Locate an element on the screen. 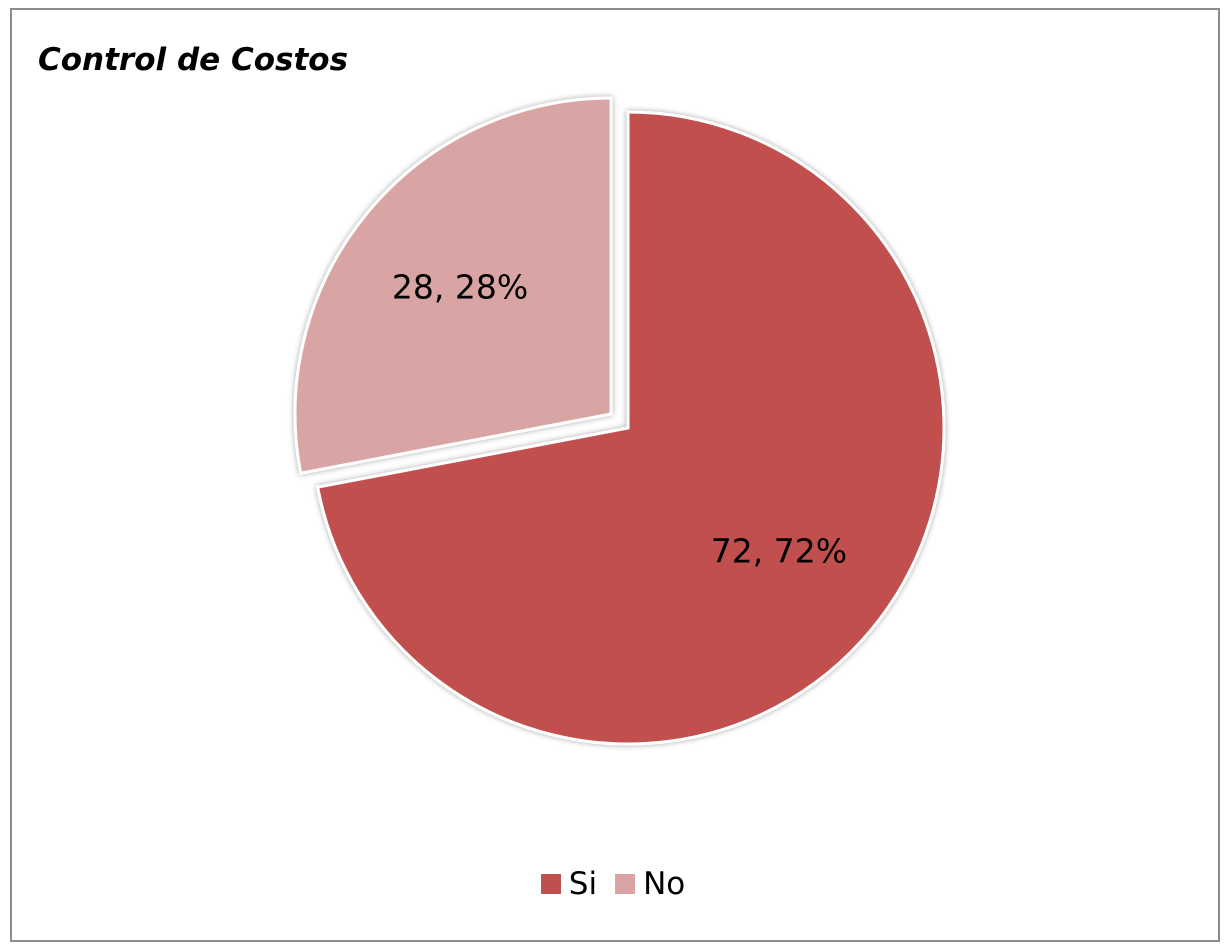 This screenshot has height=948, width=1226. data-label-no: 28, 28% is located at coordinates (460, 287).